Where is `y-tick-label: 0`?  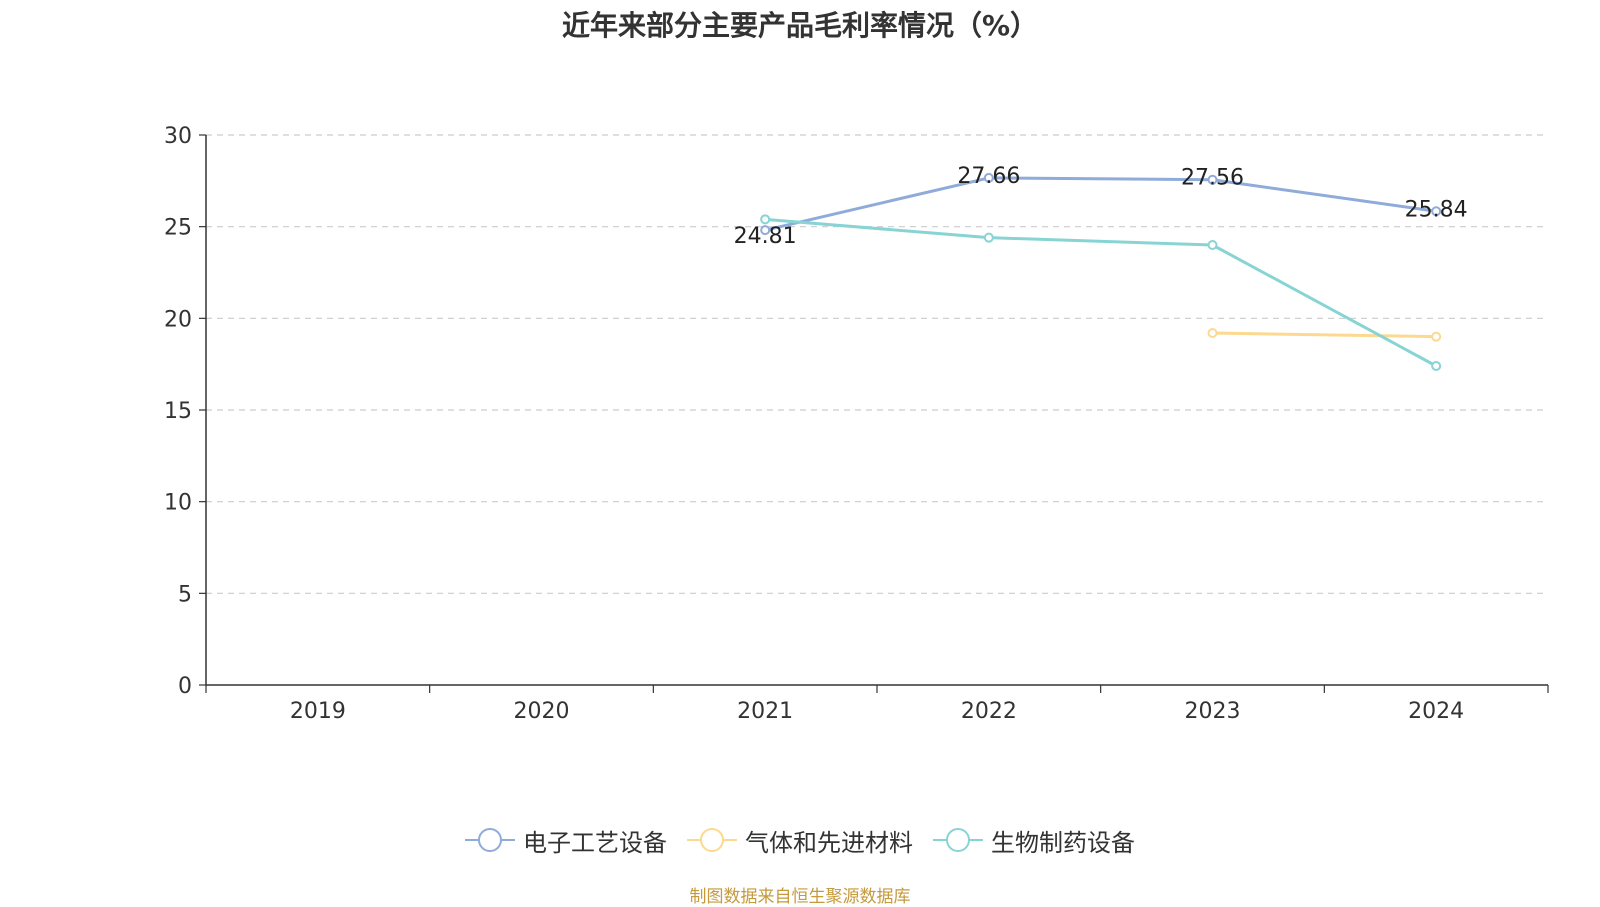 y-tick-label: 0 is located at coordinates (185, 686).